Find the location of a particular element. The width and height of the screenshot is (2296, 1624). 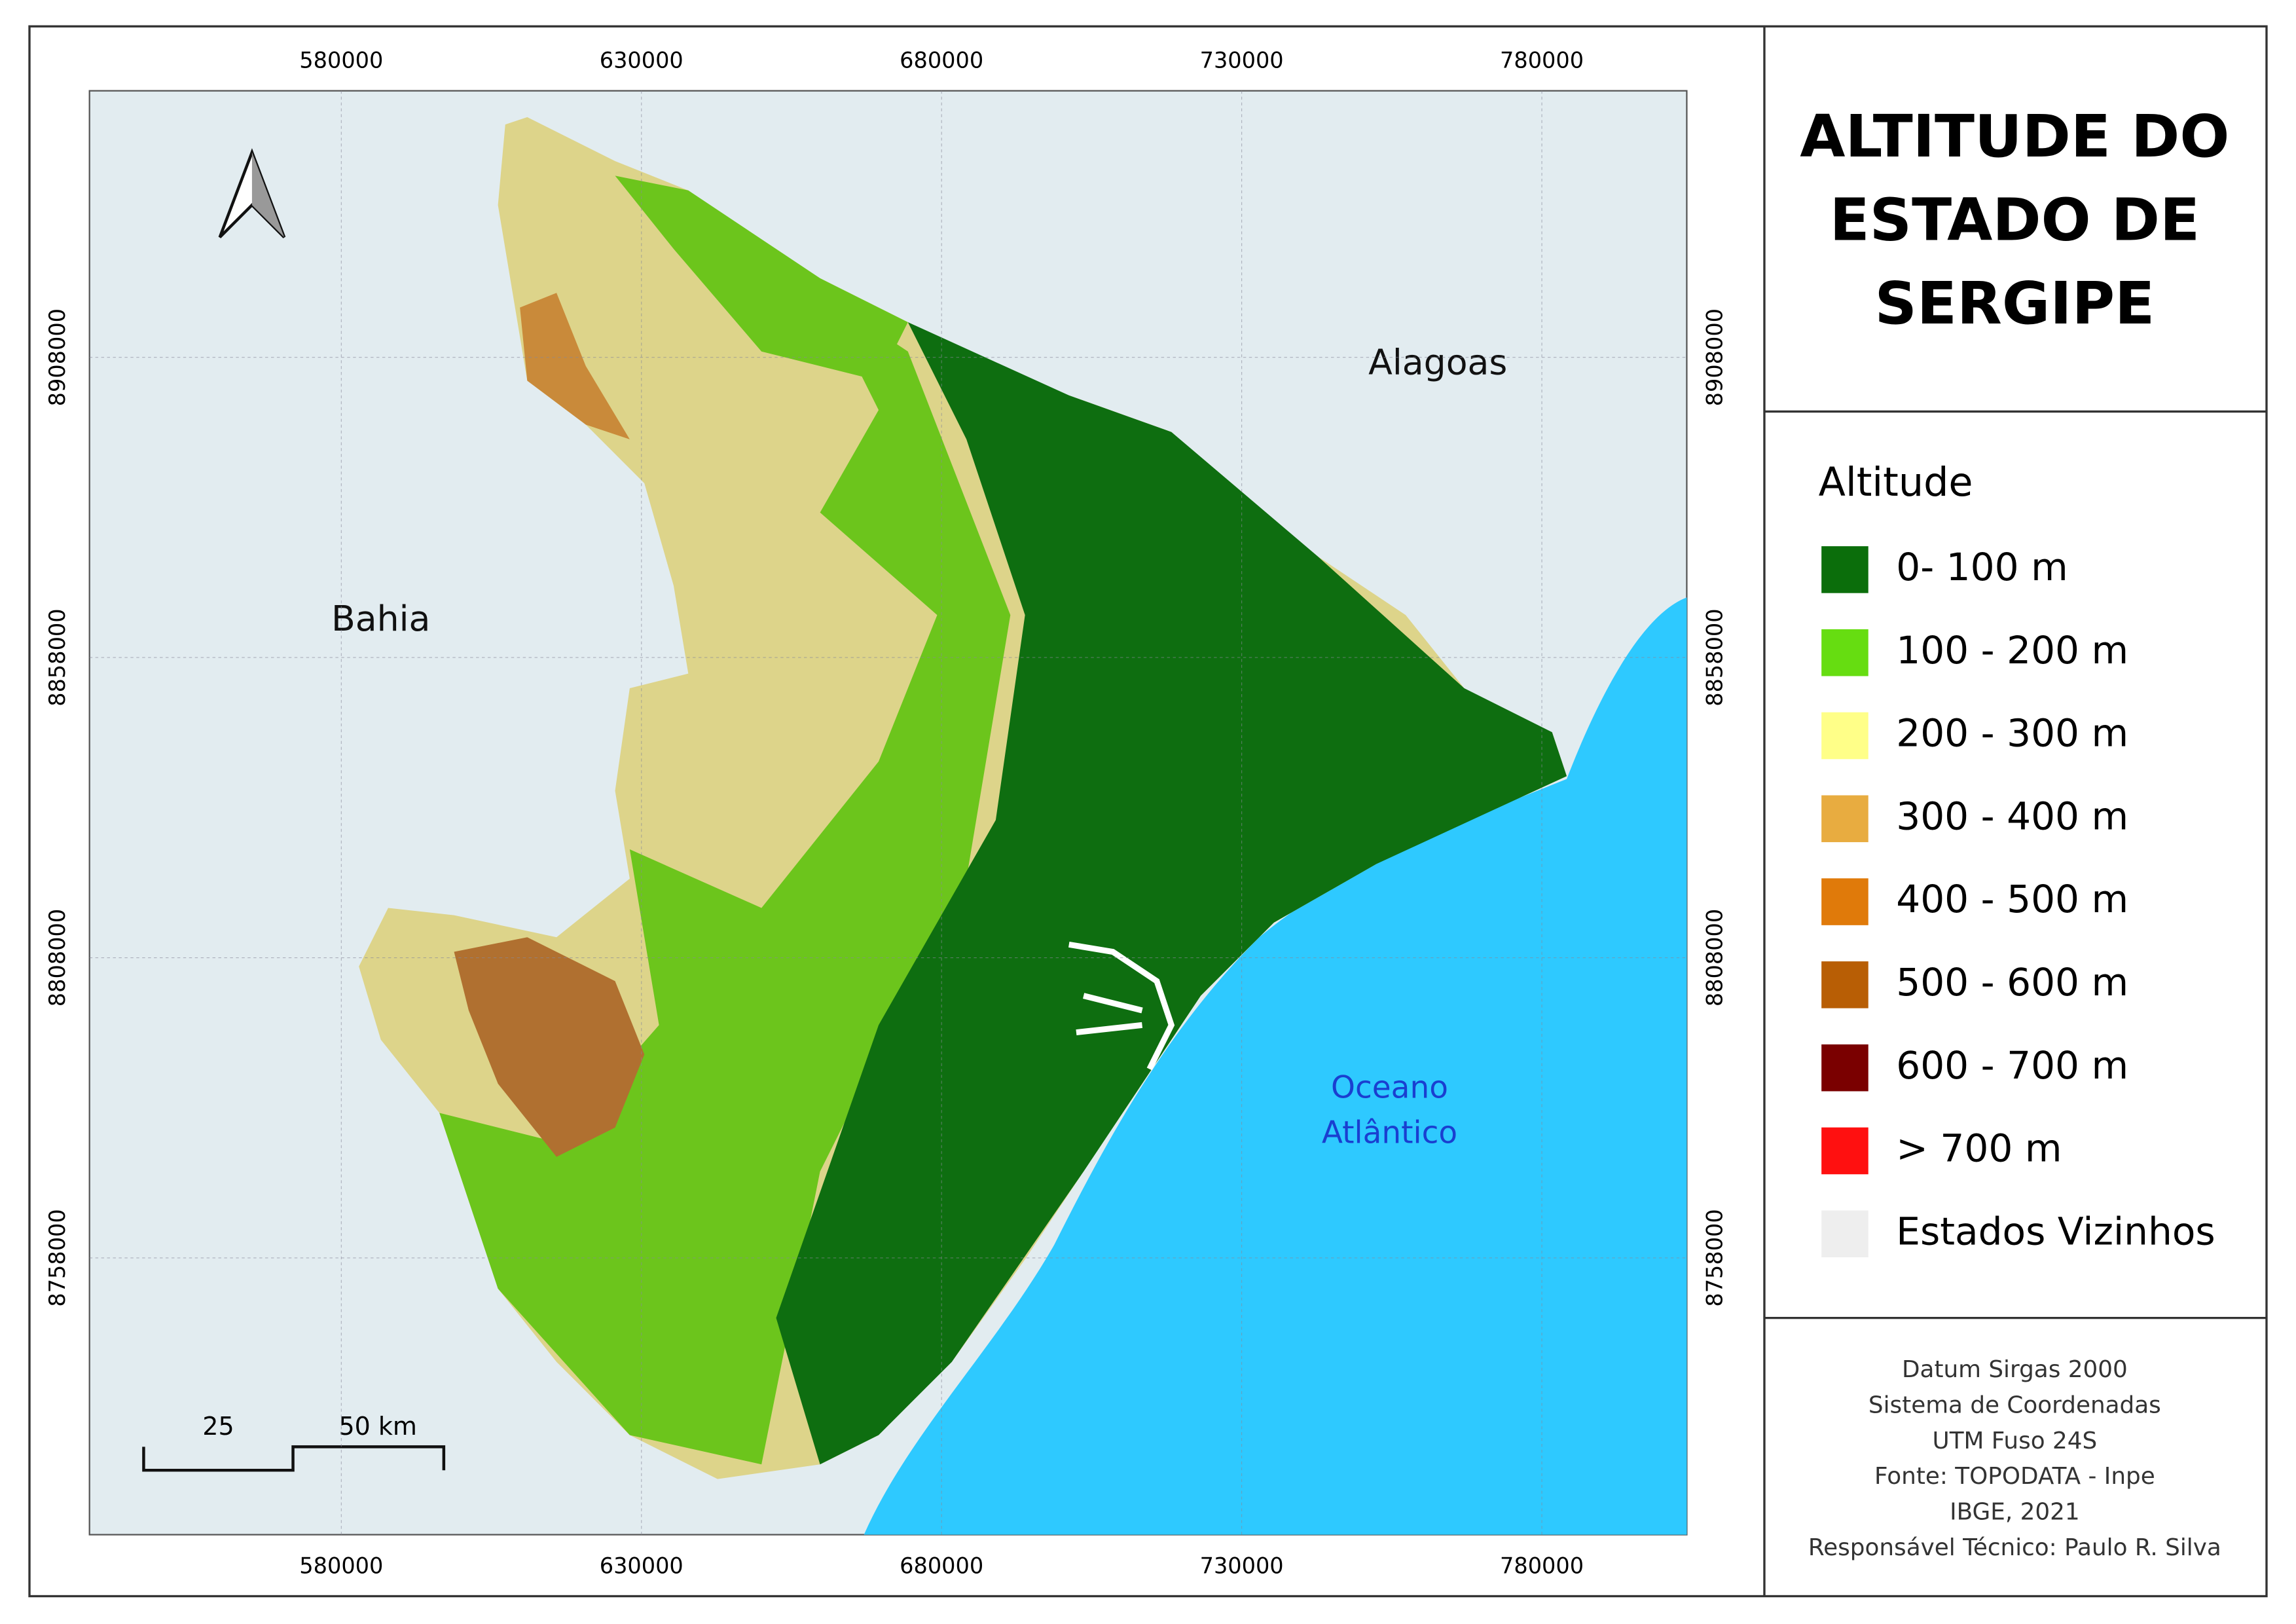

legend-label: 600 - 700 m is located at coordinates (2012, 1065).